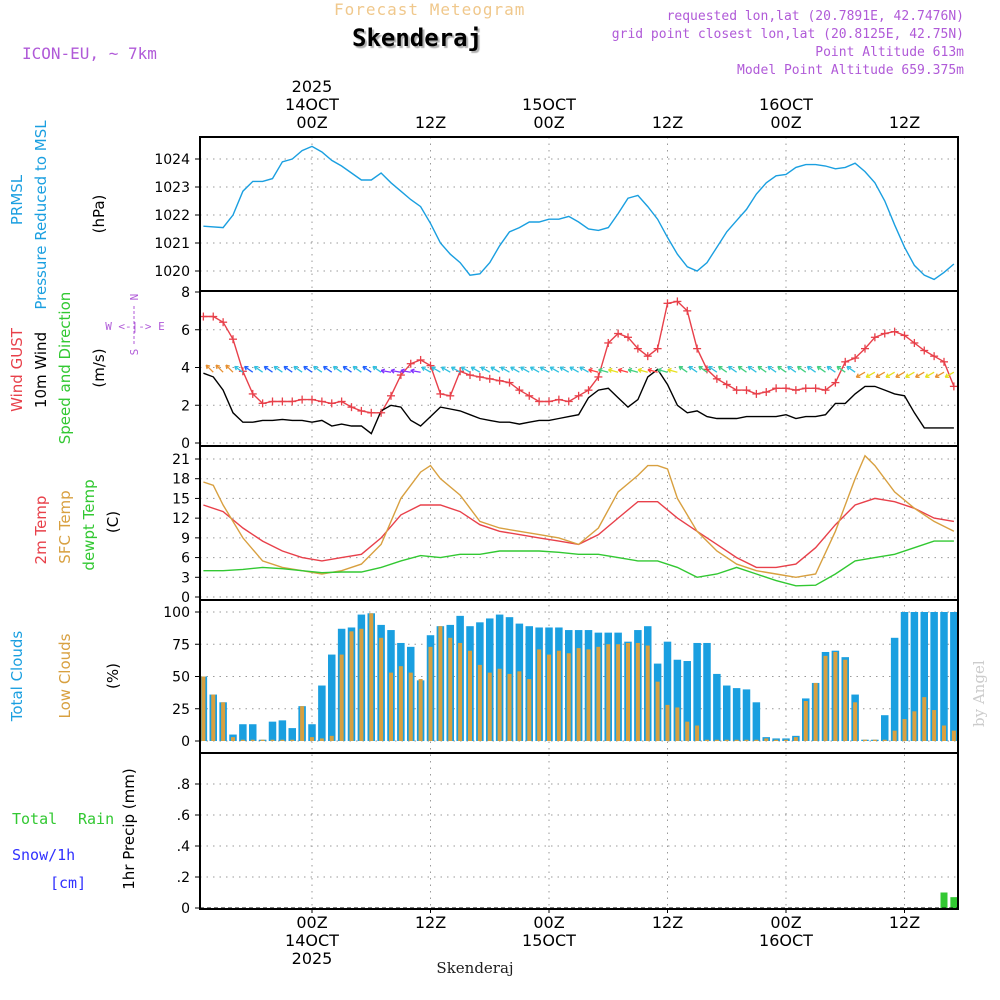 The width and height of the screenshot is (1000, 1000). I want to click on time-tick-label: 16OCT, so click(786, 940).